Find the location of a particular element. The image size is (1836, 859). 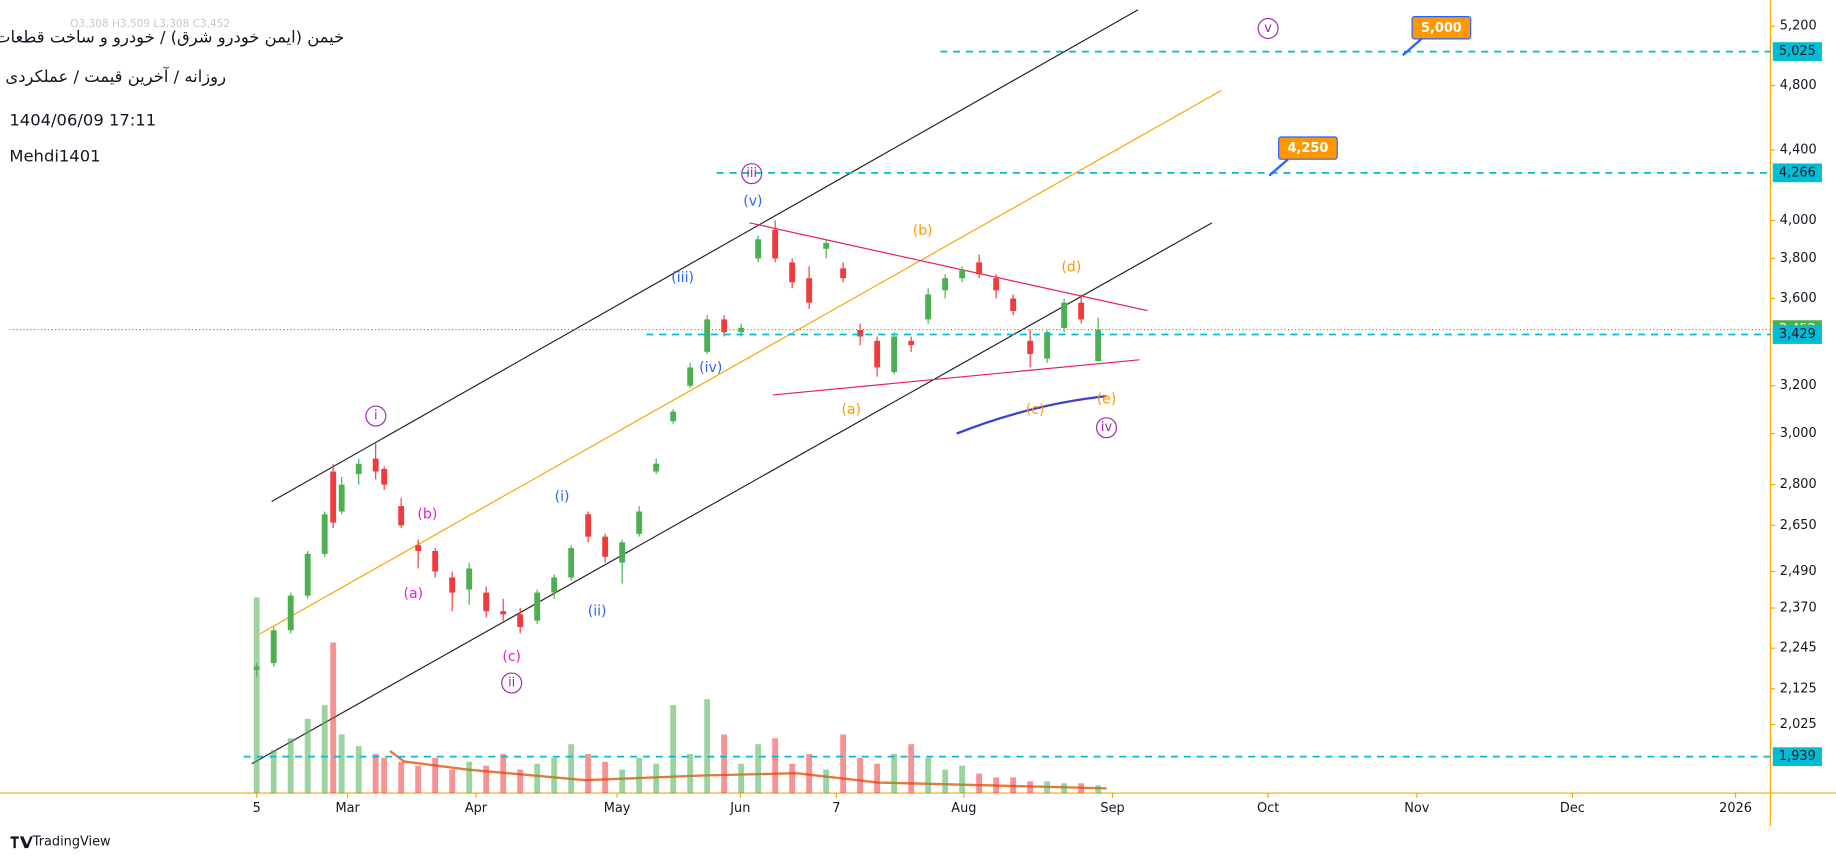

wave-label: i is located at coordinates (376, 416).